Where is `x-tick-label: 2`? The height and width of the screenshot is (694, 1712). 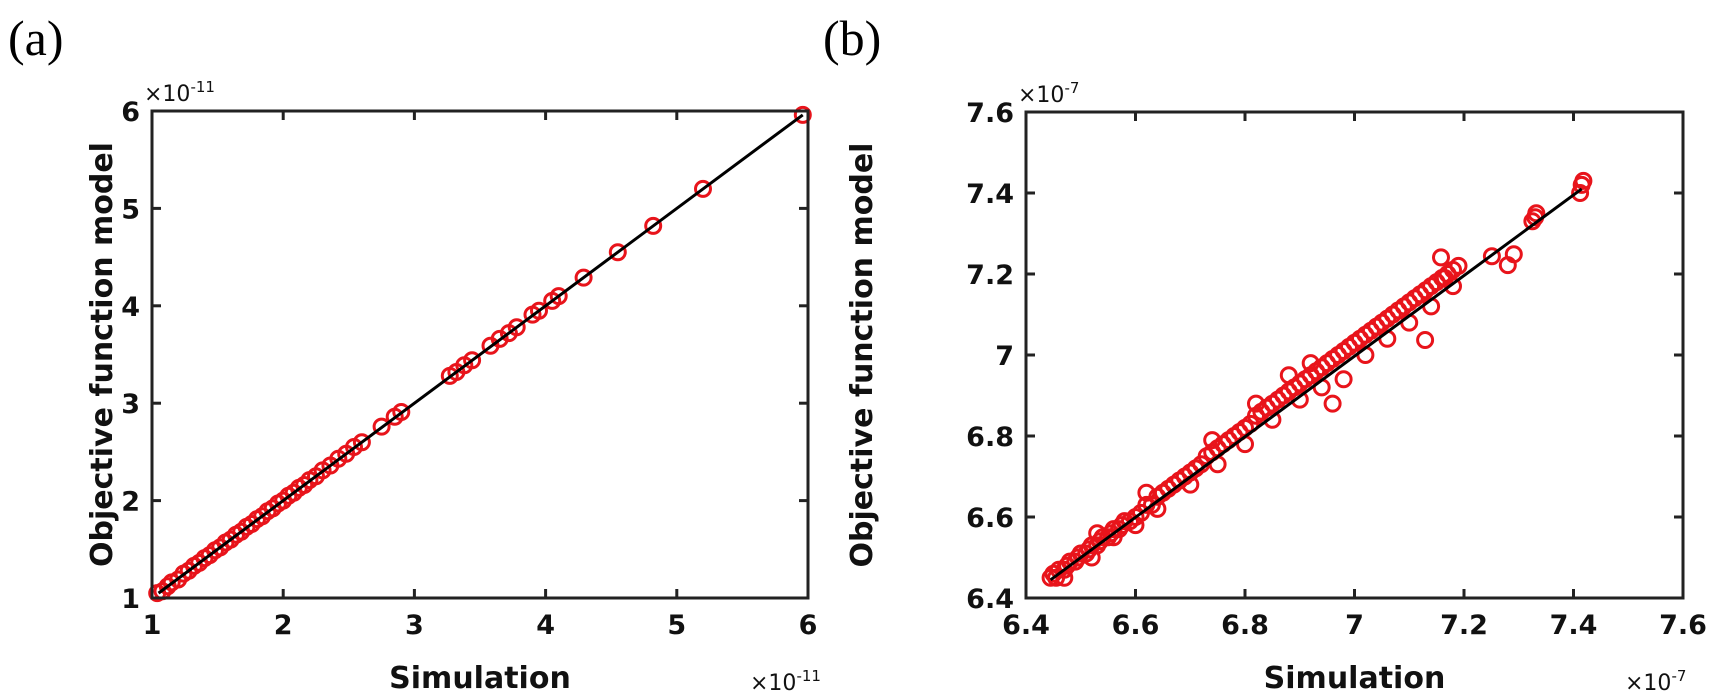
x-tick-label: 2 is located at coordinates (283, 625).